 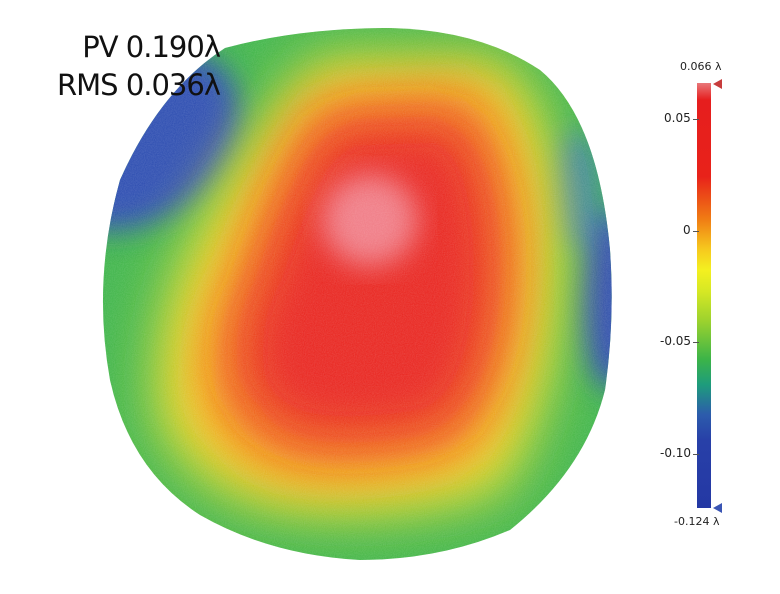 What do you see at coordinates (697, 521) in the screenshot?
I see `colorbar-min-label: -0.124 λ` at bounding box center [697, 521].